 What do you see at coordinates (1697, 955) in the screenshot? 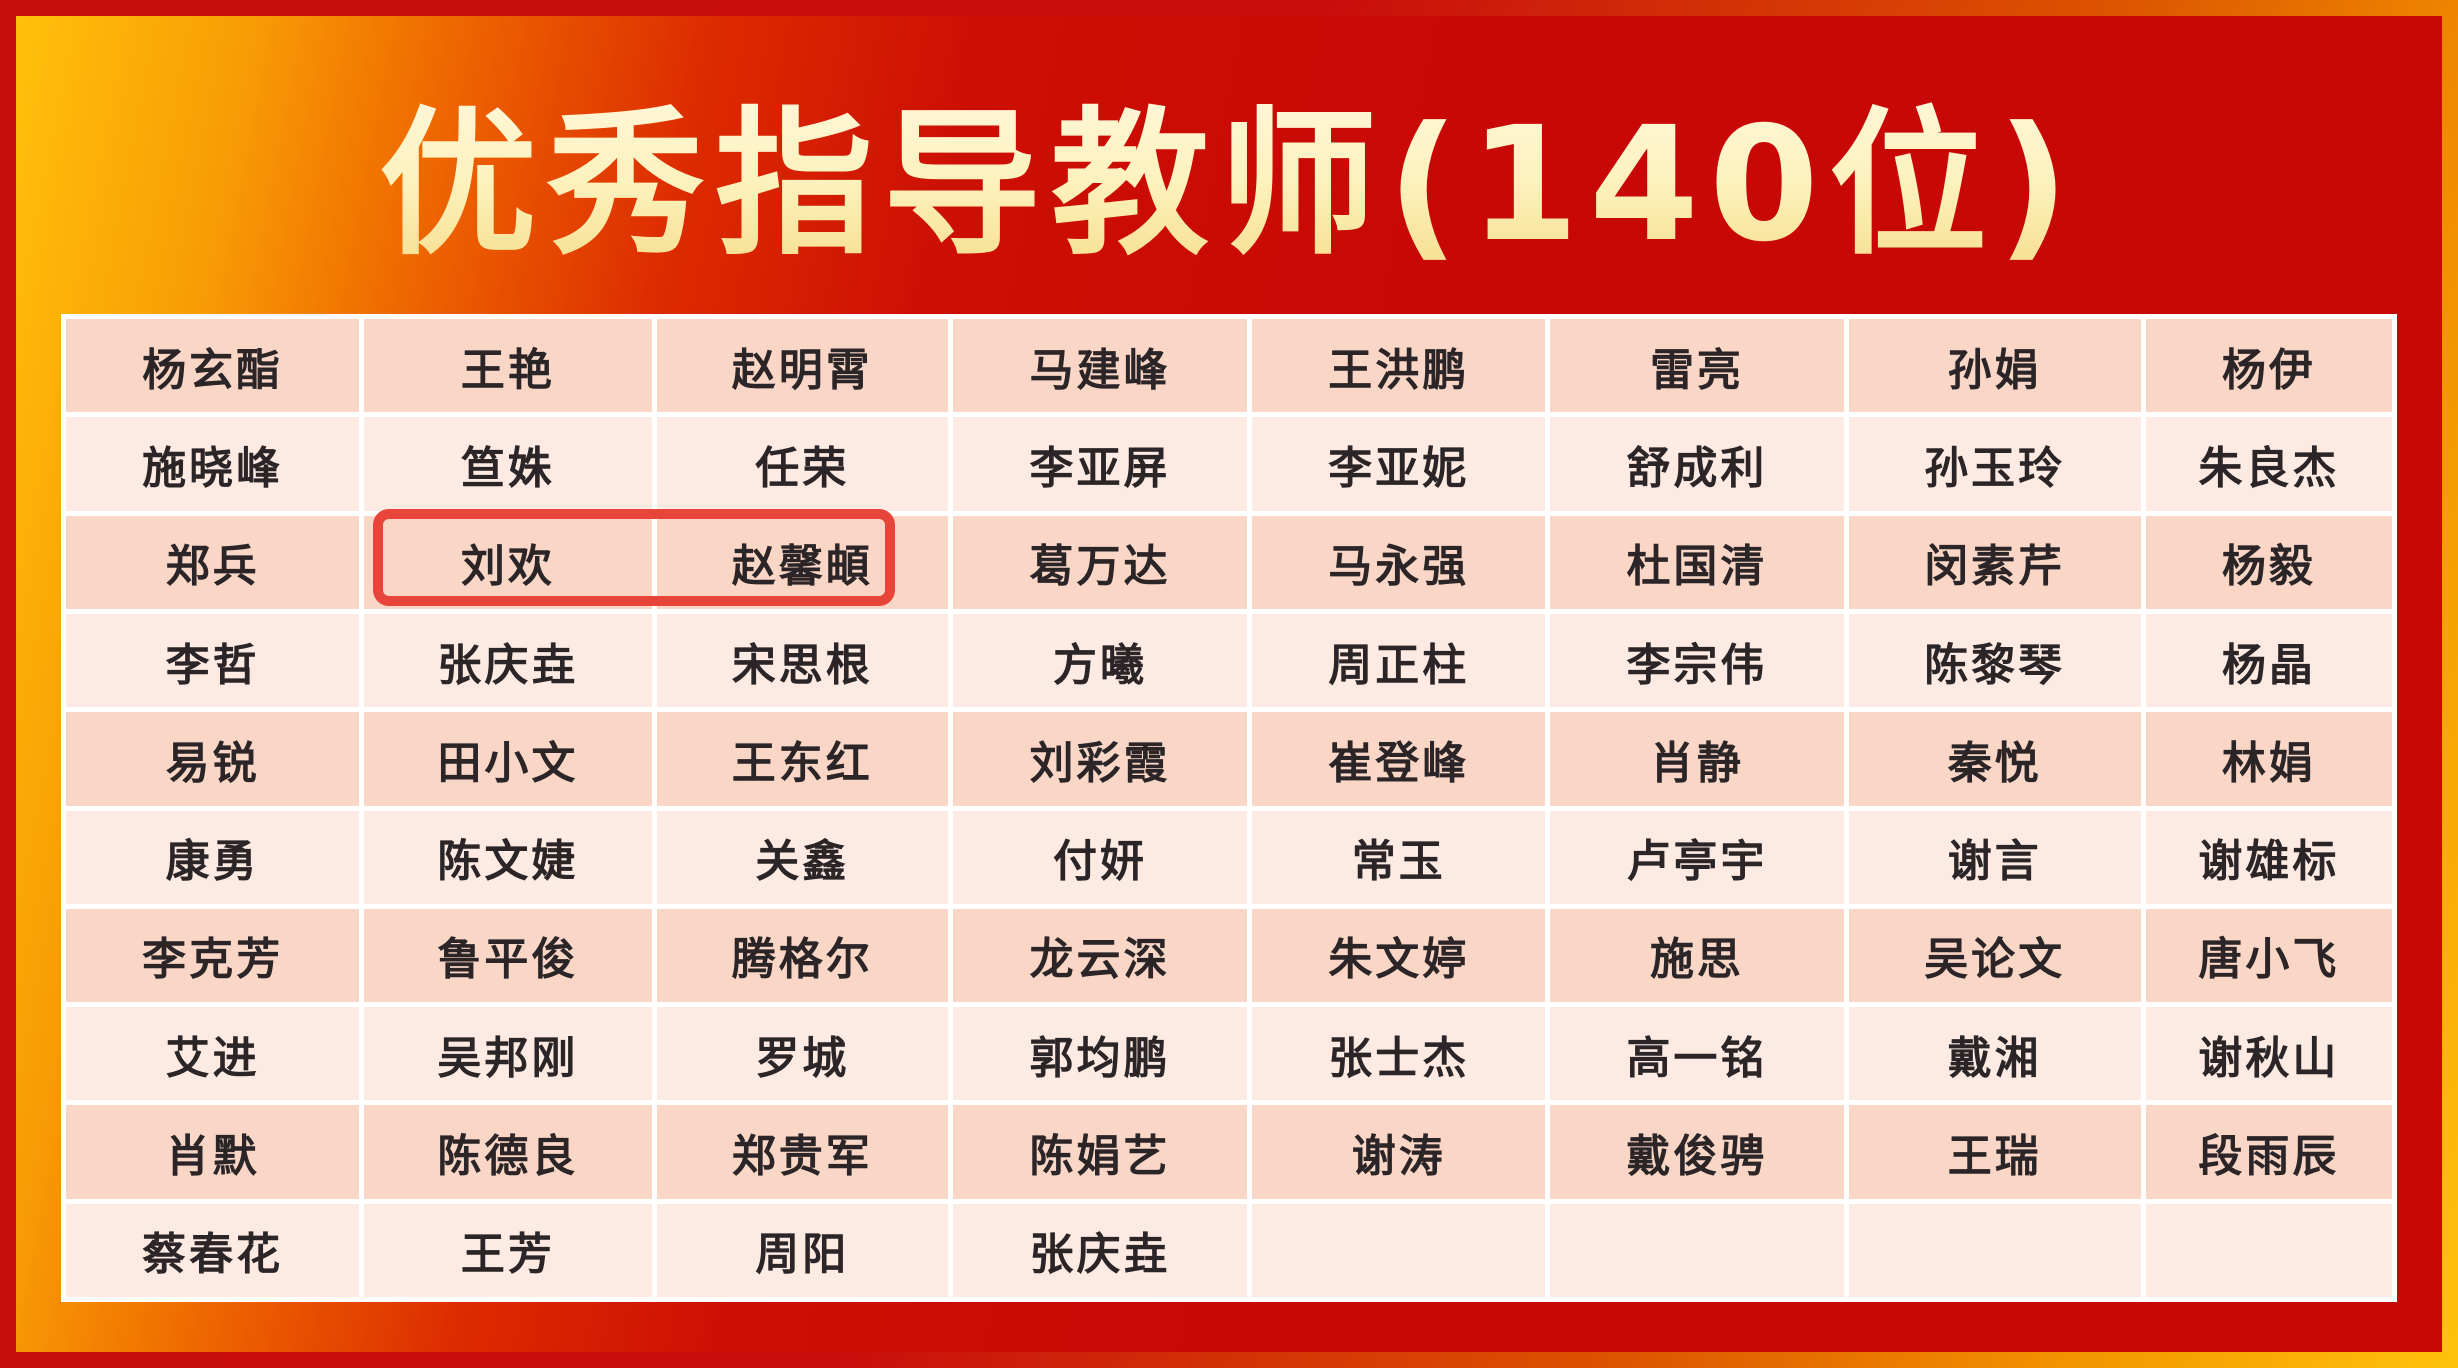
I see `teacher-name-cell: 施思` at bounding box center [1697, 955].